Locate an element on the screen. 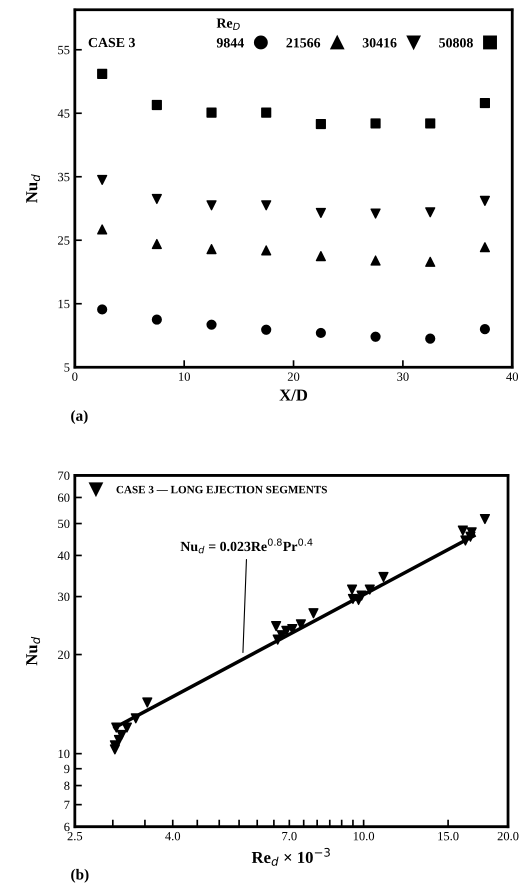 Image resolution: width=527 pixels, height=887 pixels. y-tick-label: 60 is located at coordinates (64, 497).